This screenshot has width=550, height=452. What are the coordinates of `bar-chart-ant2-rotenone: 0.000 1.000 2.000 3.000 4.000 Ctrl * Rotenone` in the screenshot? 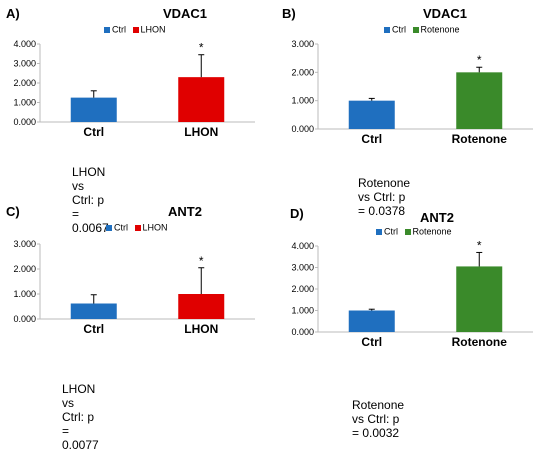 It's located at (412, 293).